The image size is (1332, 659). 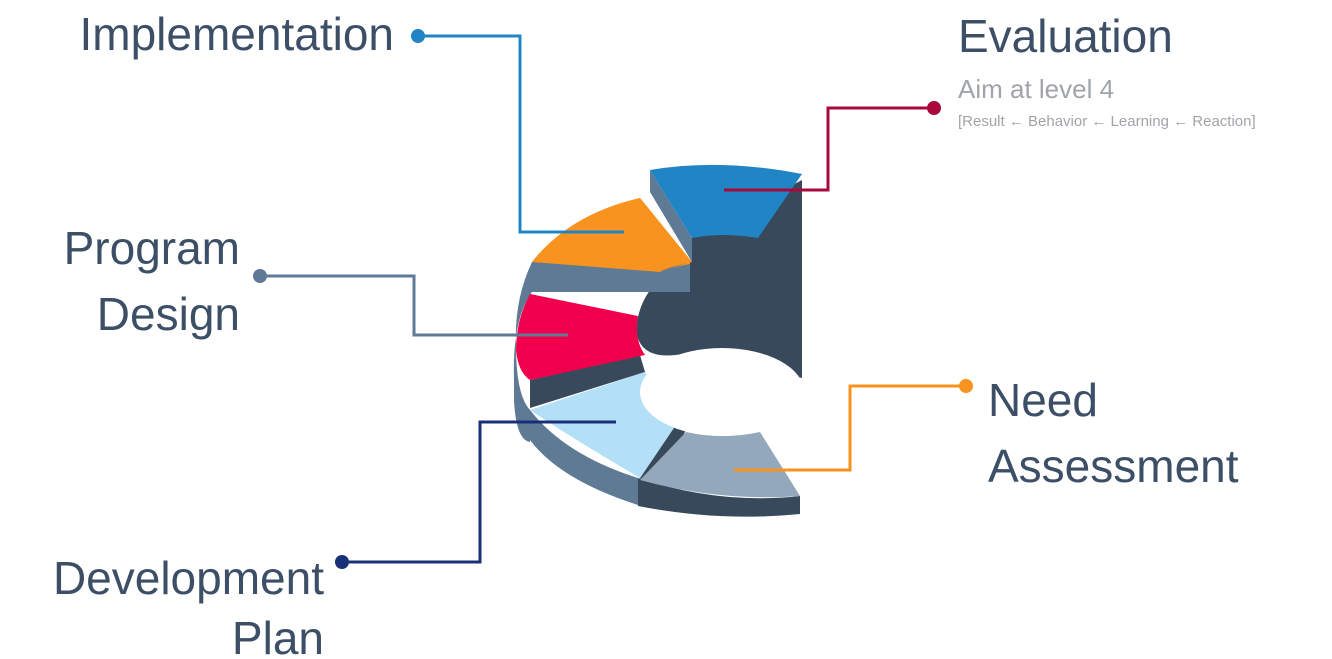 I want to click on connector-program-design, so click(x=414, y=305).